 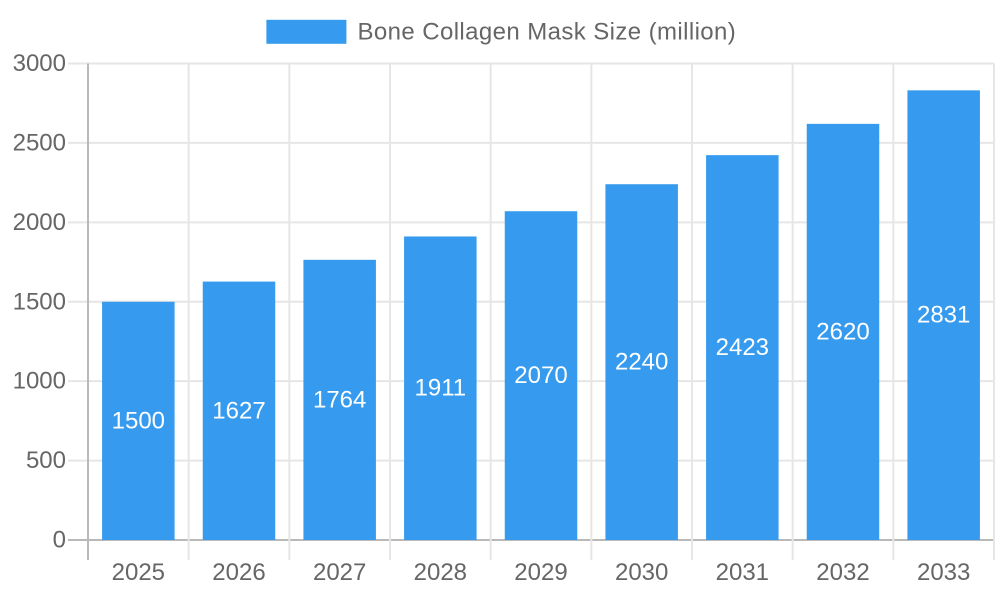 I want to click on svg-text: 2000, so click(x=39, y=222).